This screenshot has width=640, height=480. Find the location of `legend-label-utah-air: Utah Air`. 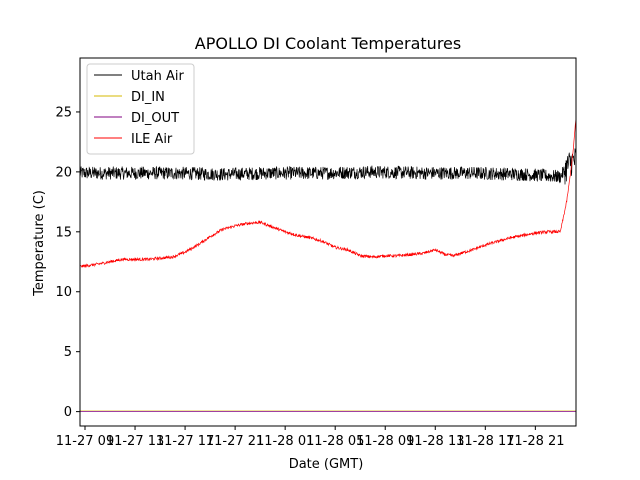

legend-label-utah-air: Utah Air is located at coordinates (157, 76).